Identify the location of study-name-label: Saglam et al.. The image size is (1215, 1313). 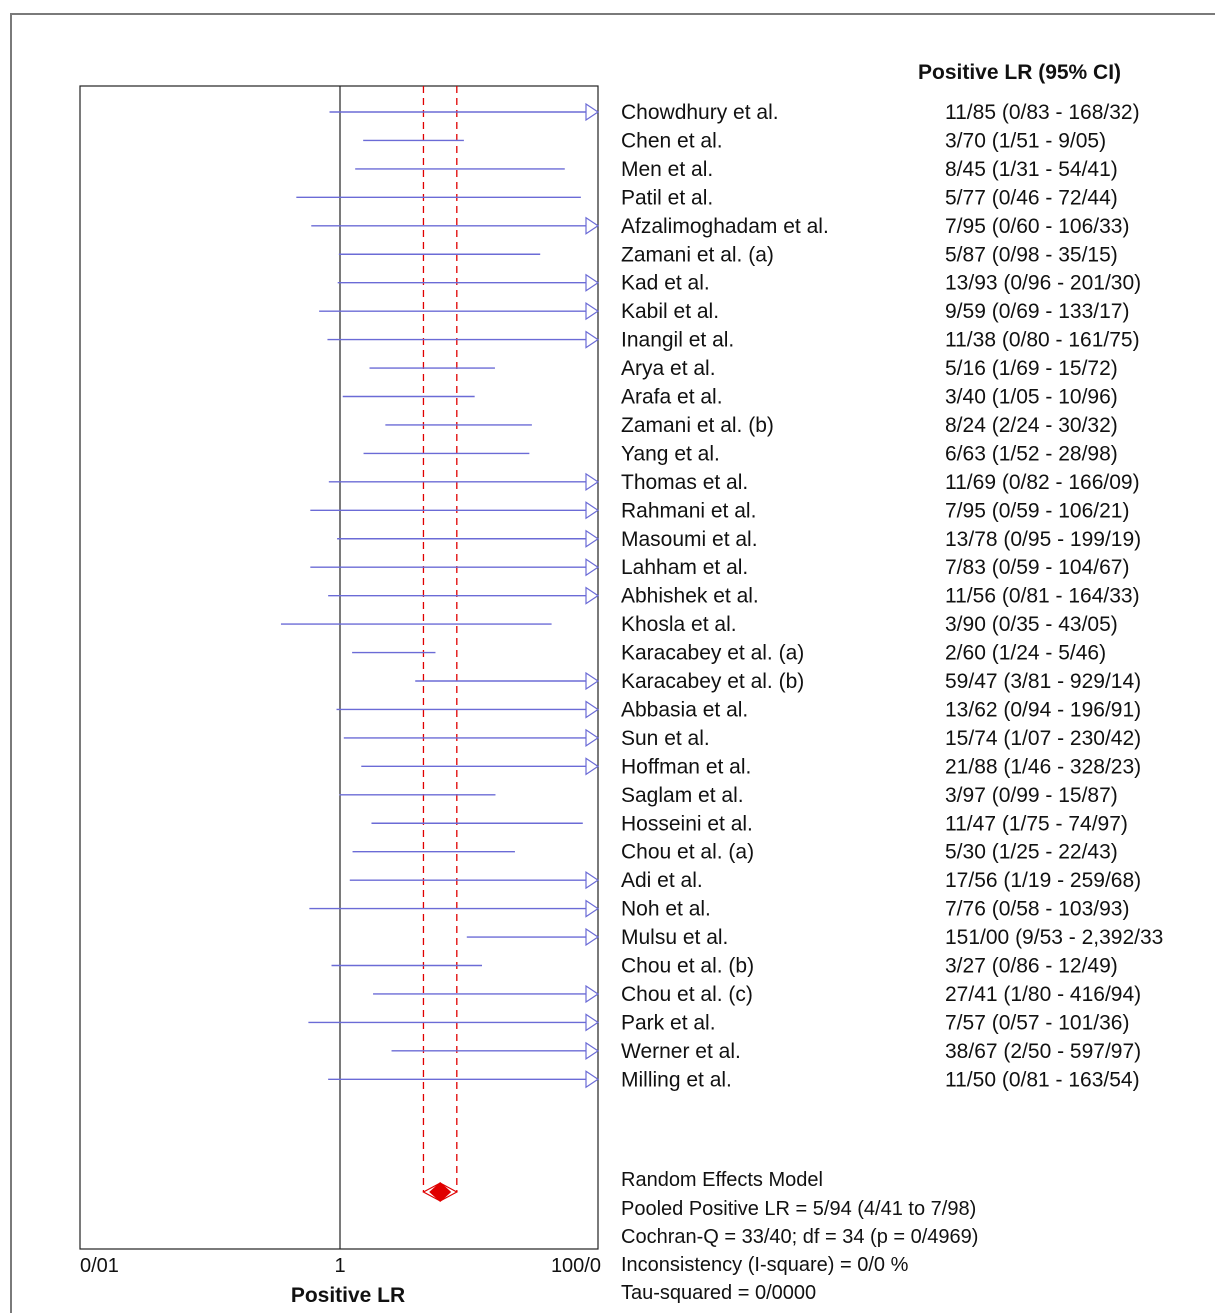
(682, 795).